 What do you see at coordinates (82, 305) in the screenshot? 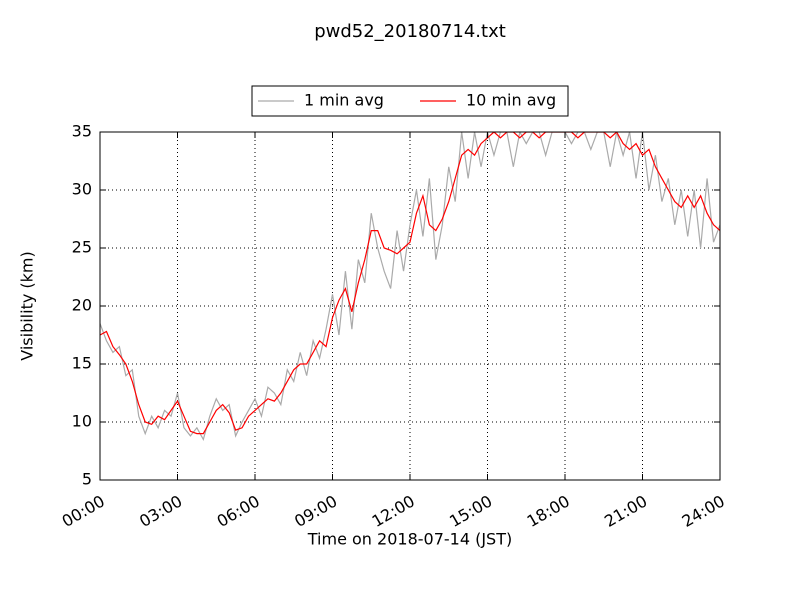
I see `y-tick-label: 20` at bounding box center [82, 305].